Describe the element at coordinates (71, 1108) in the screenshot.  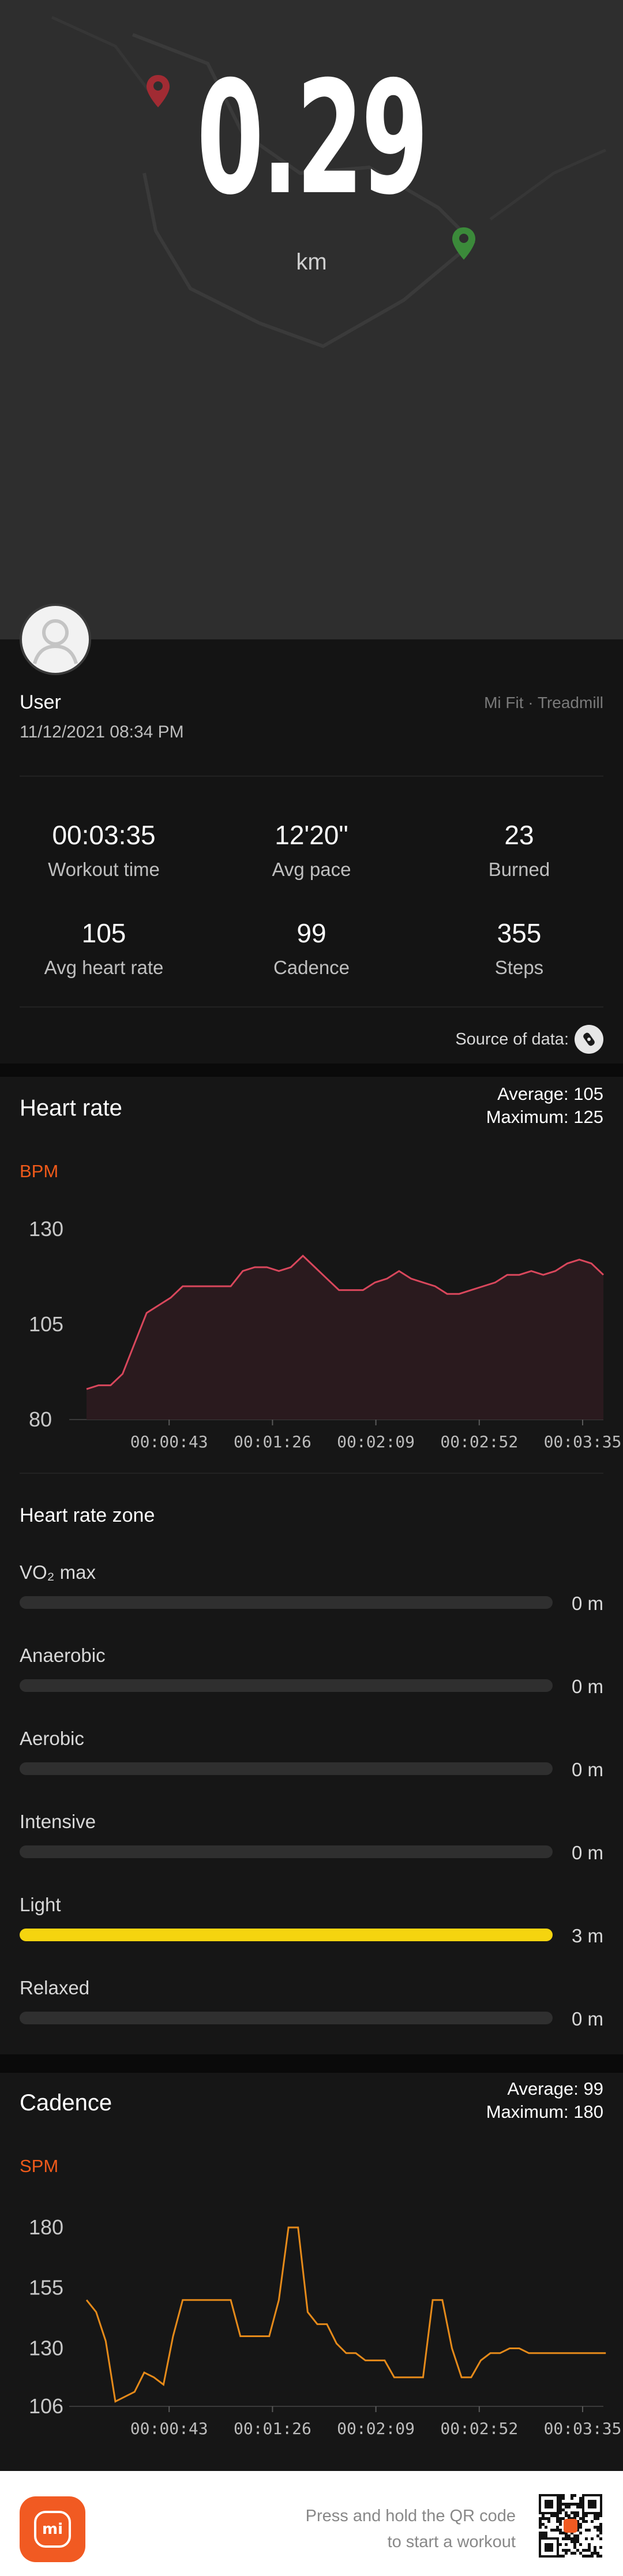
I see `heart-rate-title: Heart rate` at that location.